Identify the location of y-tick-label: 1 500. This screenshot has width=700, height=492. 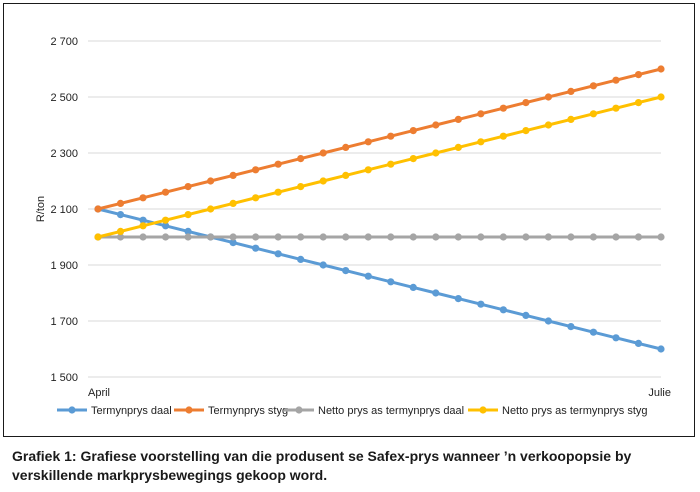
(64, 378).